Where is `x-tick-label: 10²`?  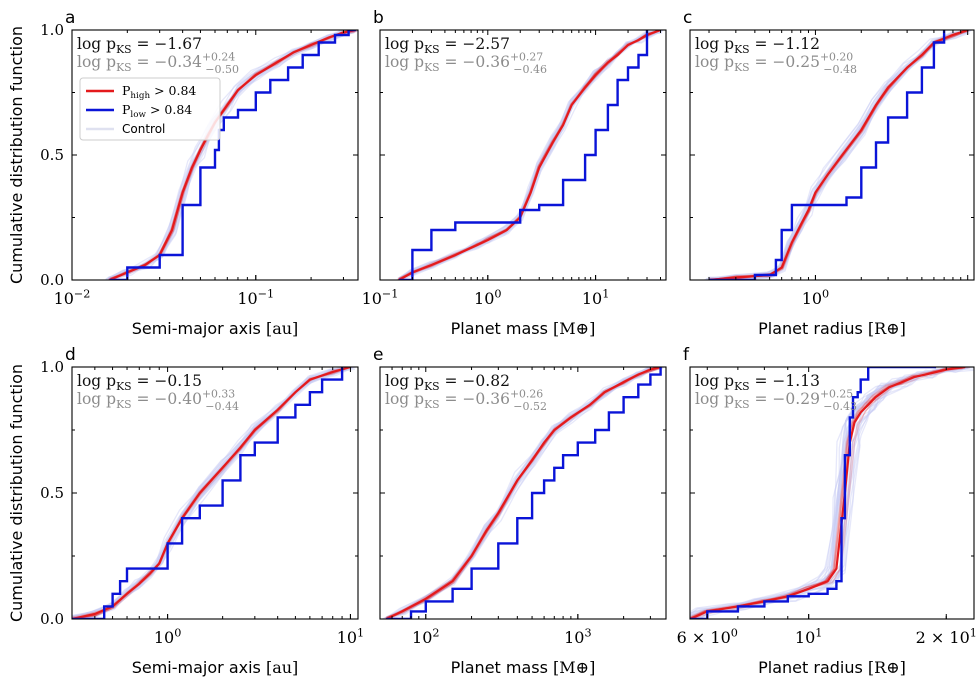
x-tick-label: 10² is located at coordinates (425, 636).